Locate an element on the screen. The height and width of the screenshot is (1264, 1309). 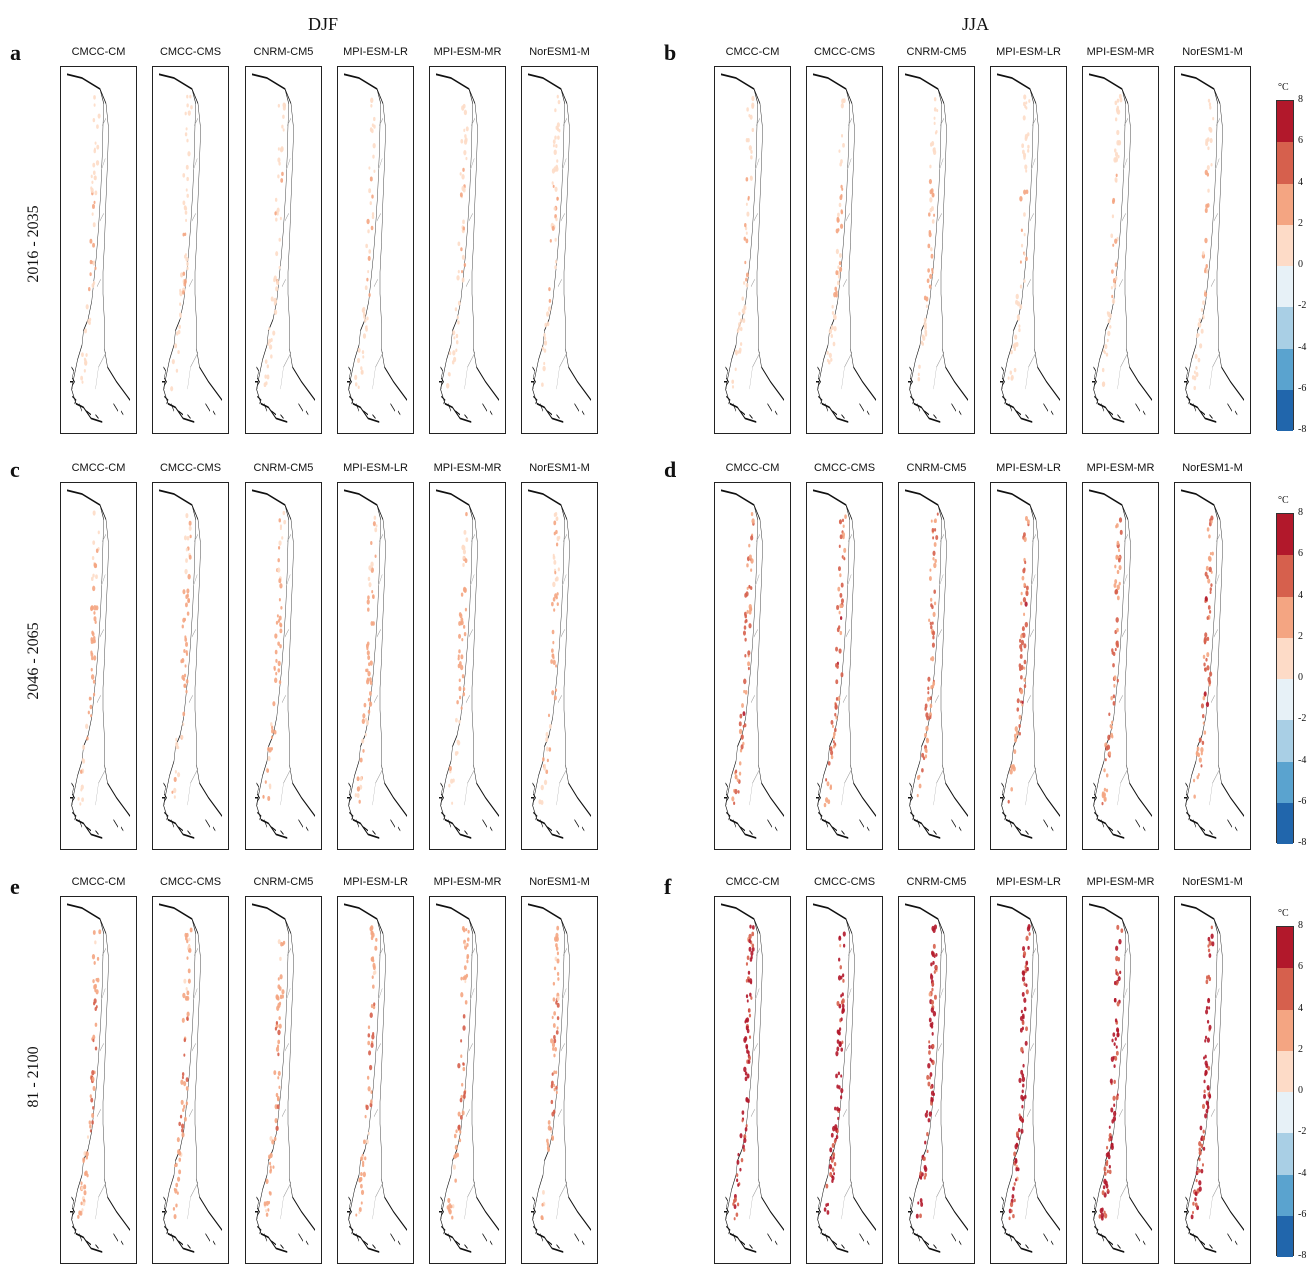
colorbar-tick-label: -8 is located at coordinates (1302, 429).